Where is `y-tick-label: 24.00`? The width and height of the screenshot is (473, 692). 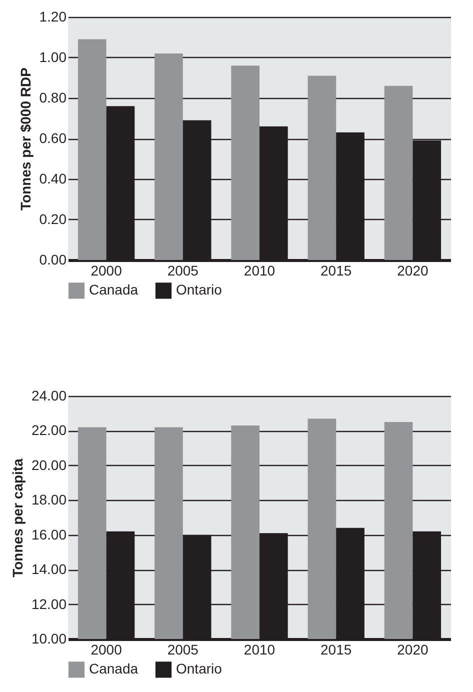 y-tick-label: 24.00 is located at coordinates (49, 396).